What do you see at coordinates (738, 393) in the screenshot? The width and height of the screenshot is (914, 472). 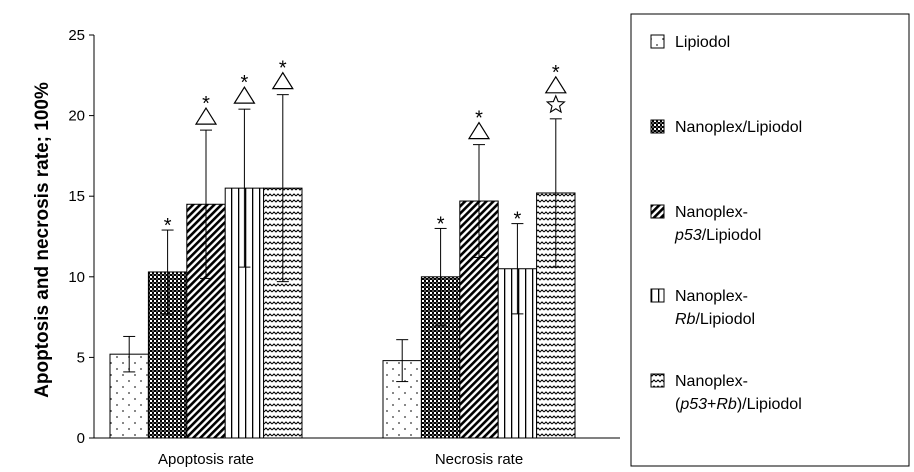 I see `legend-entry-label: Nanoplex-(p53+Rb)/Lipiodol` at bounding box center [738, 393].